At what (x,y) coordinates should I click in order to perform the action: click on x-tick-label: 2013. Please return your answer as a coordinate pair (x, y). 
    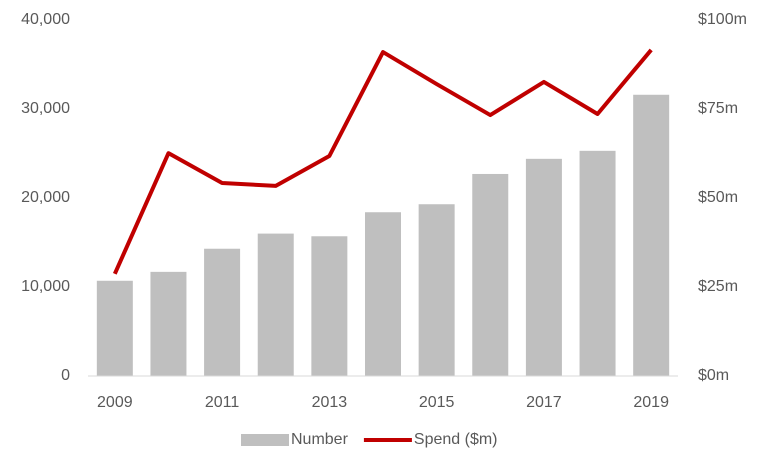
    Looking at the image, I should click on (330, 402).